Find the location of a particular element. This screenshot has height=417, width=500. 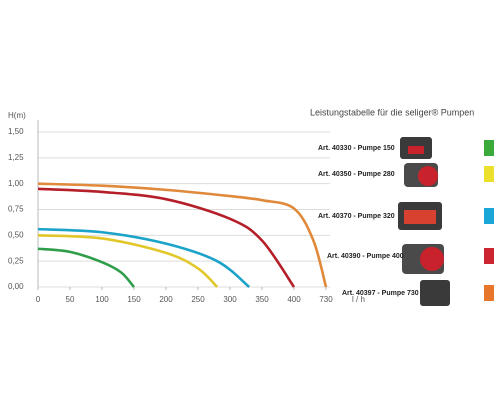

y-tick-label: 0,25 is located at coordinates (16, 260).